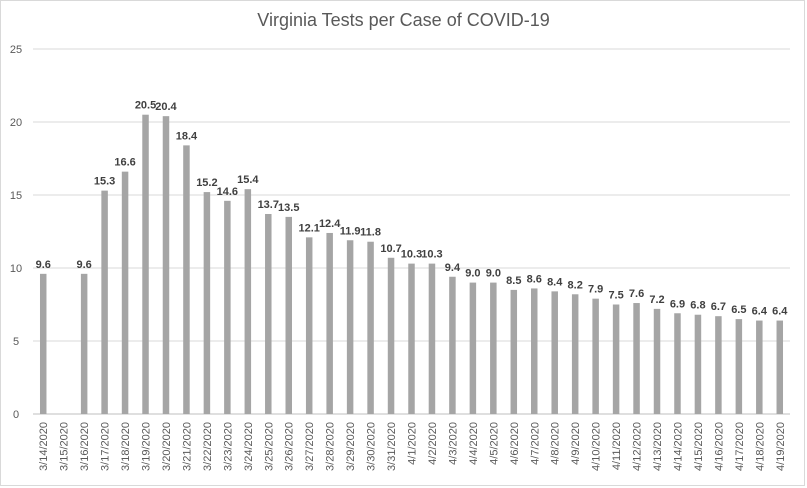 Image resolution: width=807 pixels, height=488 pixels. Describe the element at coordinates (269, 446) in the screenshot. I see `x-tick-label: 3/25/2020` at that location.